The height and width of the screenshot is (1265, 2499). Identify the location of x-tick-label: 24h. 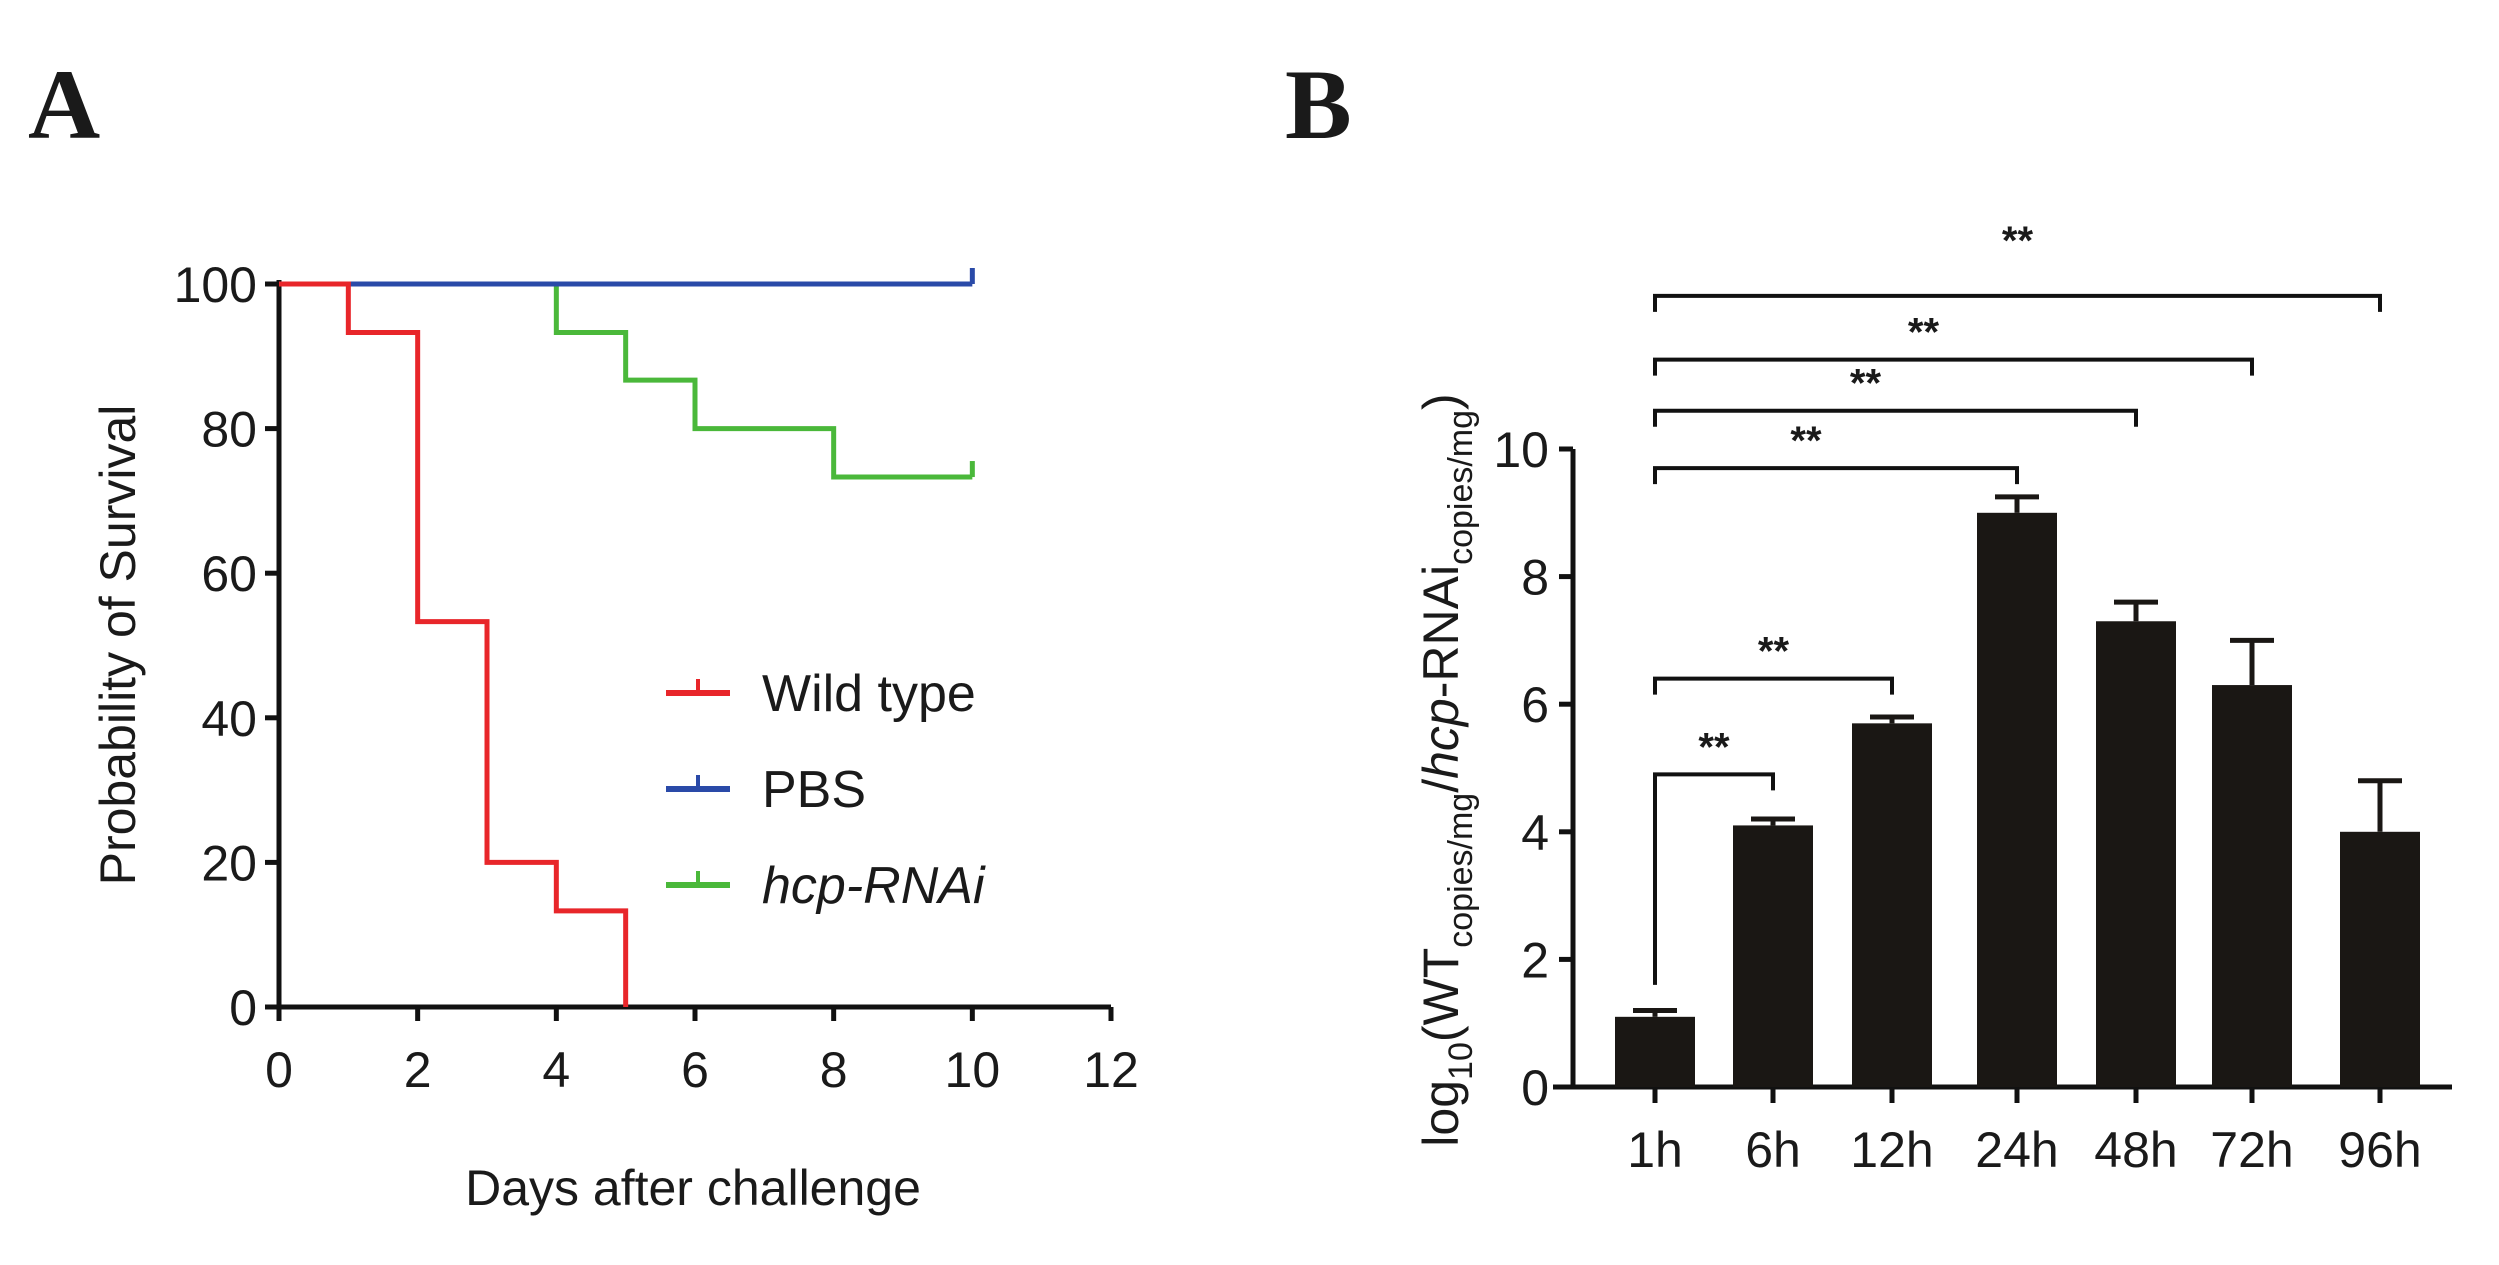
(2016, 1150).